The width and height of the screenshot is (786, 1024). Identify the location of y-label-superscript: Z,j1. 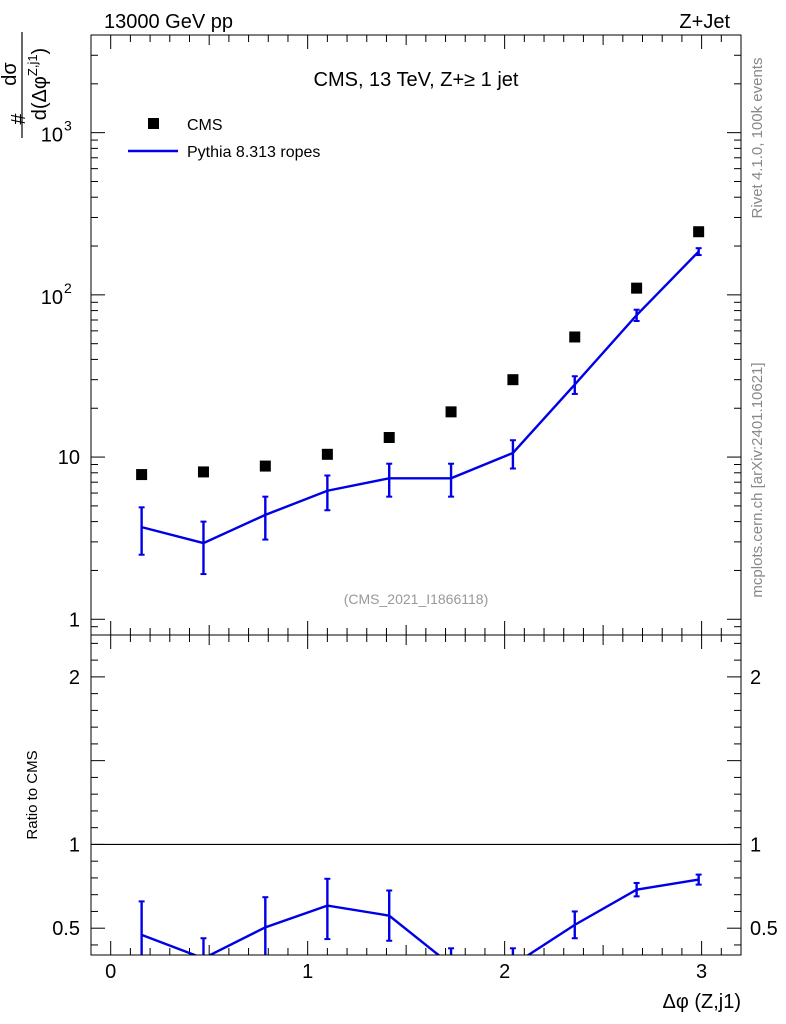
(32, 65).